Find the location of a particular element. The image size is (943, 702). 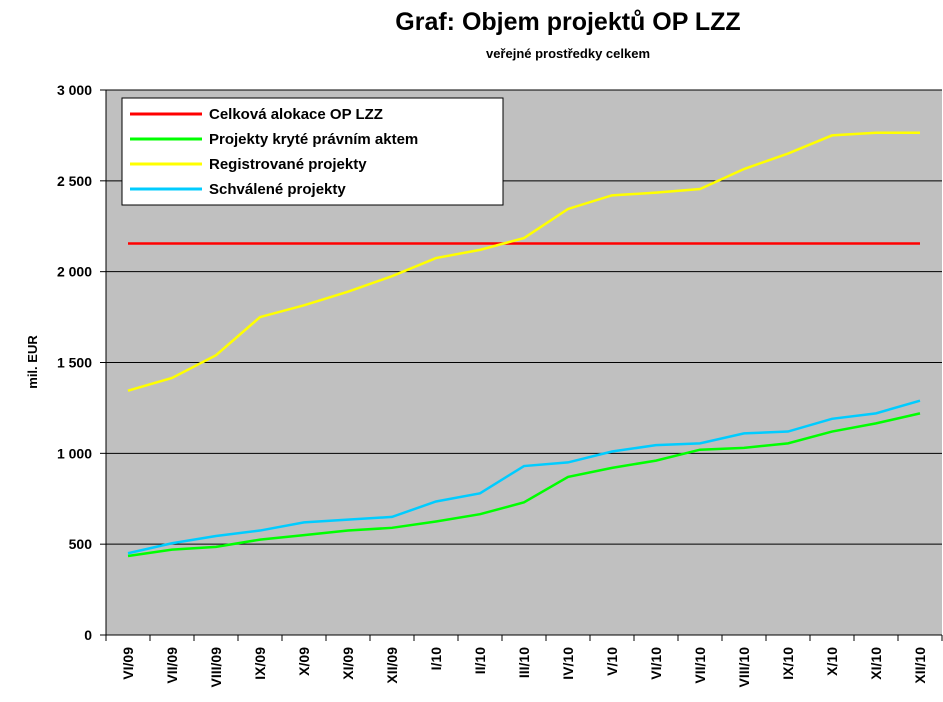

x-tick-label: VII/09 is located at coordinates (172, 665).